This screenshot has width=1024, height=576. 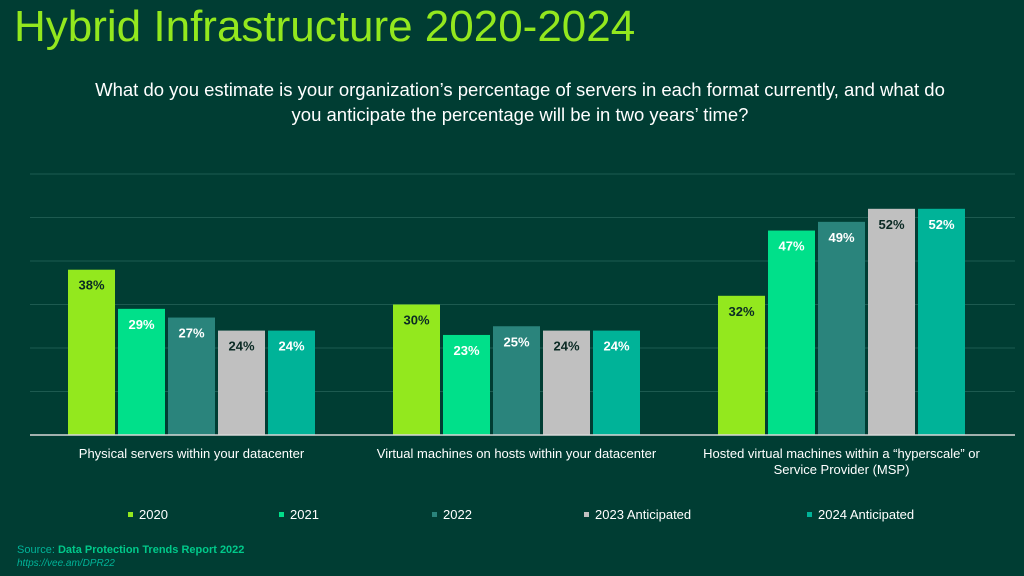 I want to click on data-label: 23%, so click(x=466, y=350).